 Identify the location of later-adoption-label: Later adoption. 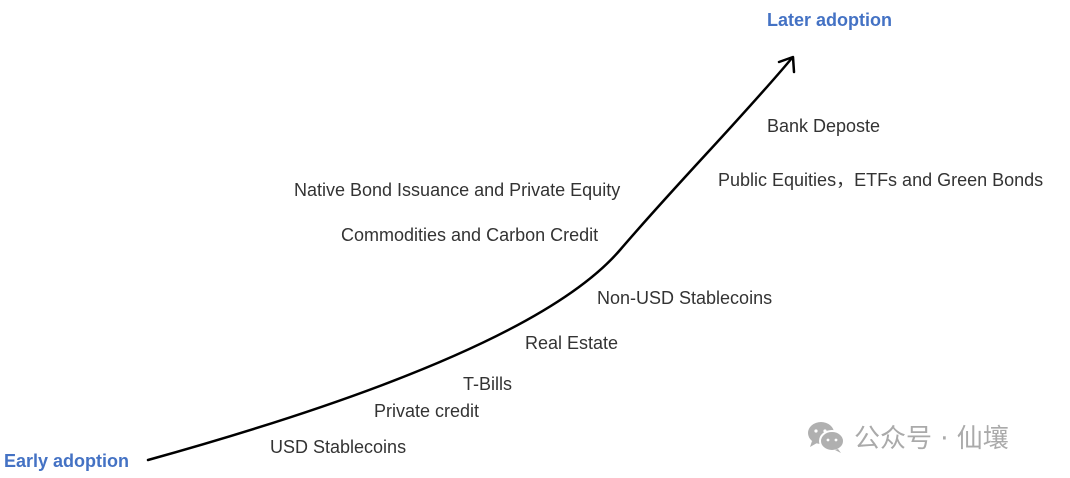
(829, 20).